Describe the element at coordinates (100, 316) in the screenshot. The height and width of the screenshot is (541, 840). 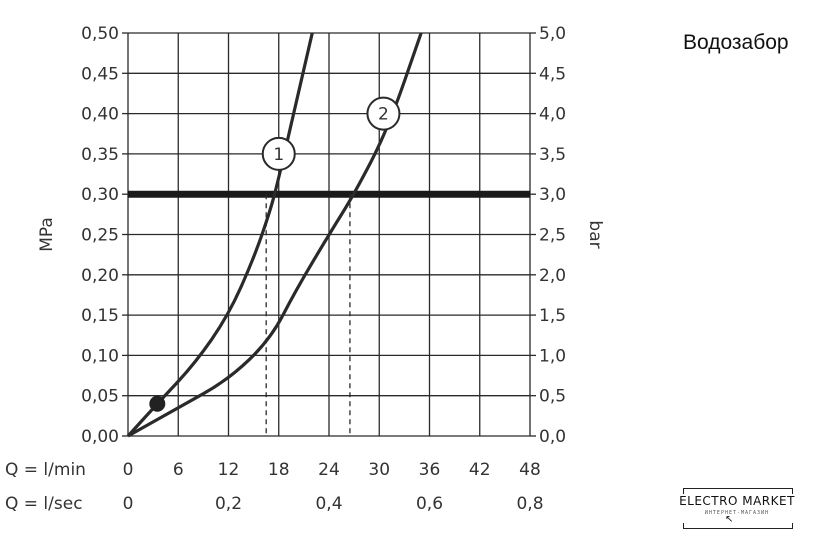
I see `y-tick-label-left: 0,15` at that location.